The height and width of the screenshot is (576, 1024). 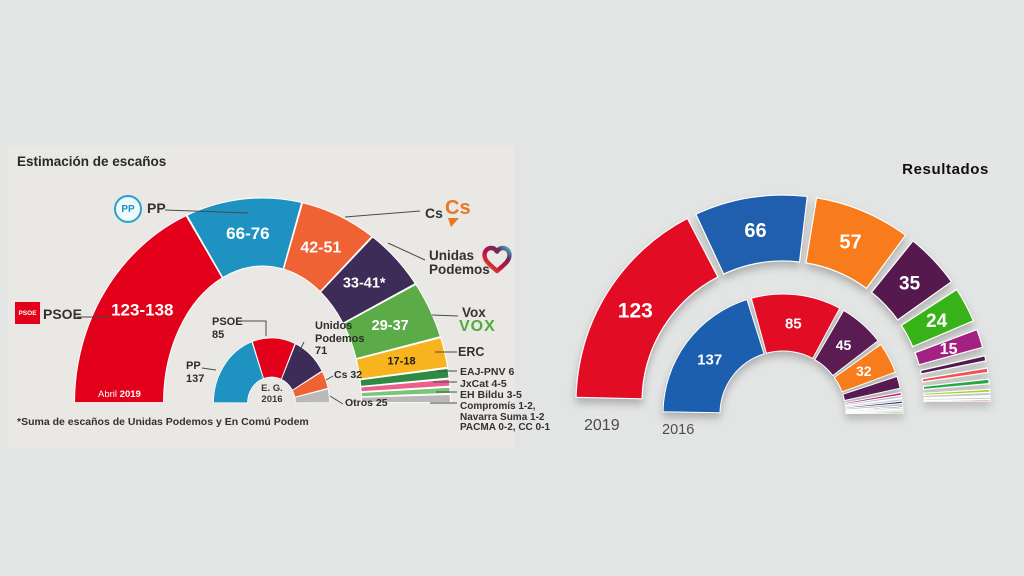 I want to click on pp-logo-text: PP, so click(x=128, y=209).